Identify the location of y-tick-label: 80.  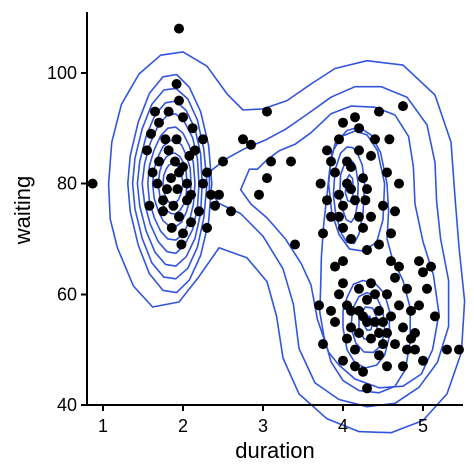
(67, 184).